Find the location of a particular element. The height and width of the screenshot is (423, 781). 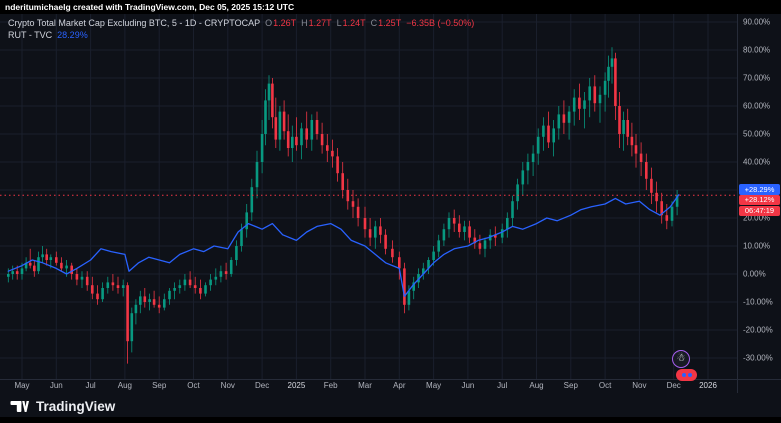

tradingview-logo: TradingView is located at coordinates (62, 406).